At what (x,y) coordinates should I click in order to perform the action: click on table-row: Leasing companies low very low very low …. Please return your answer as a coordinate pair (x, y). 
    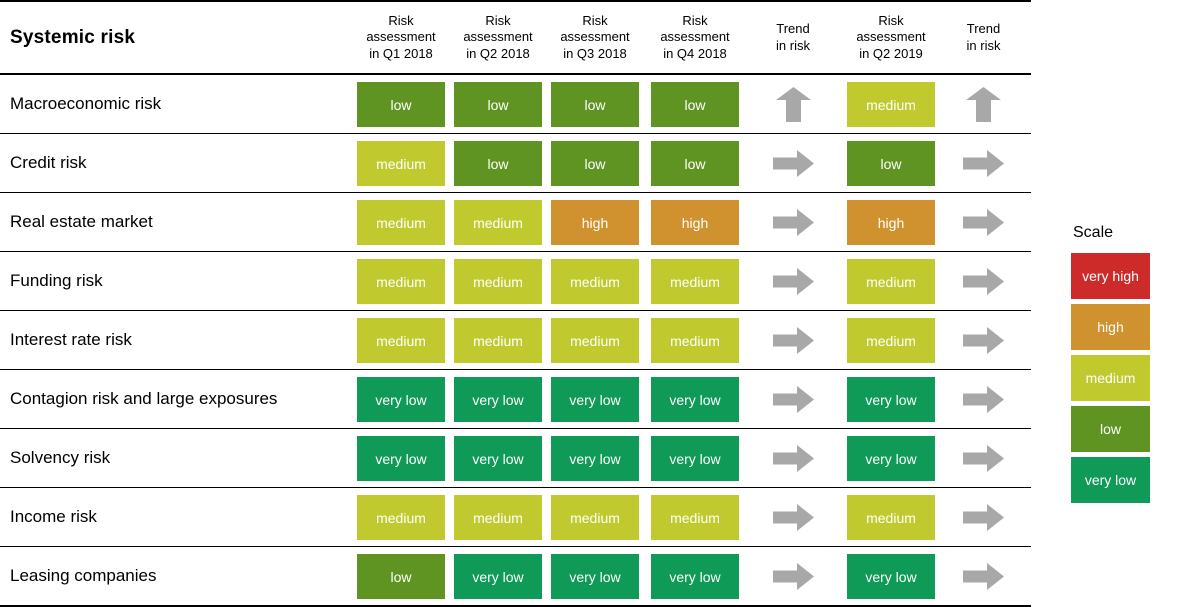
    Looking at the image, I should click on (515, 577).